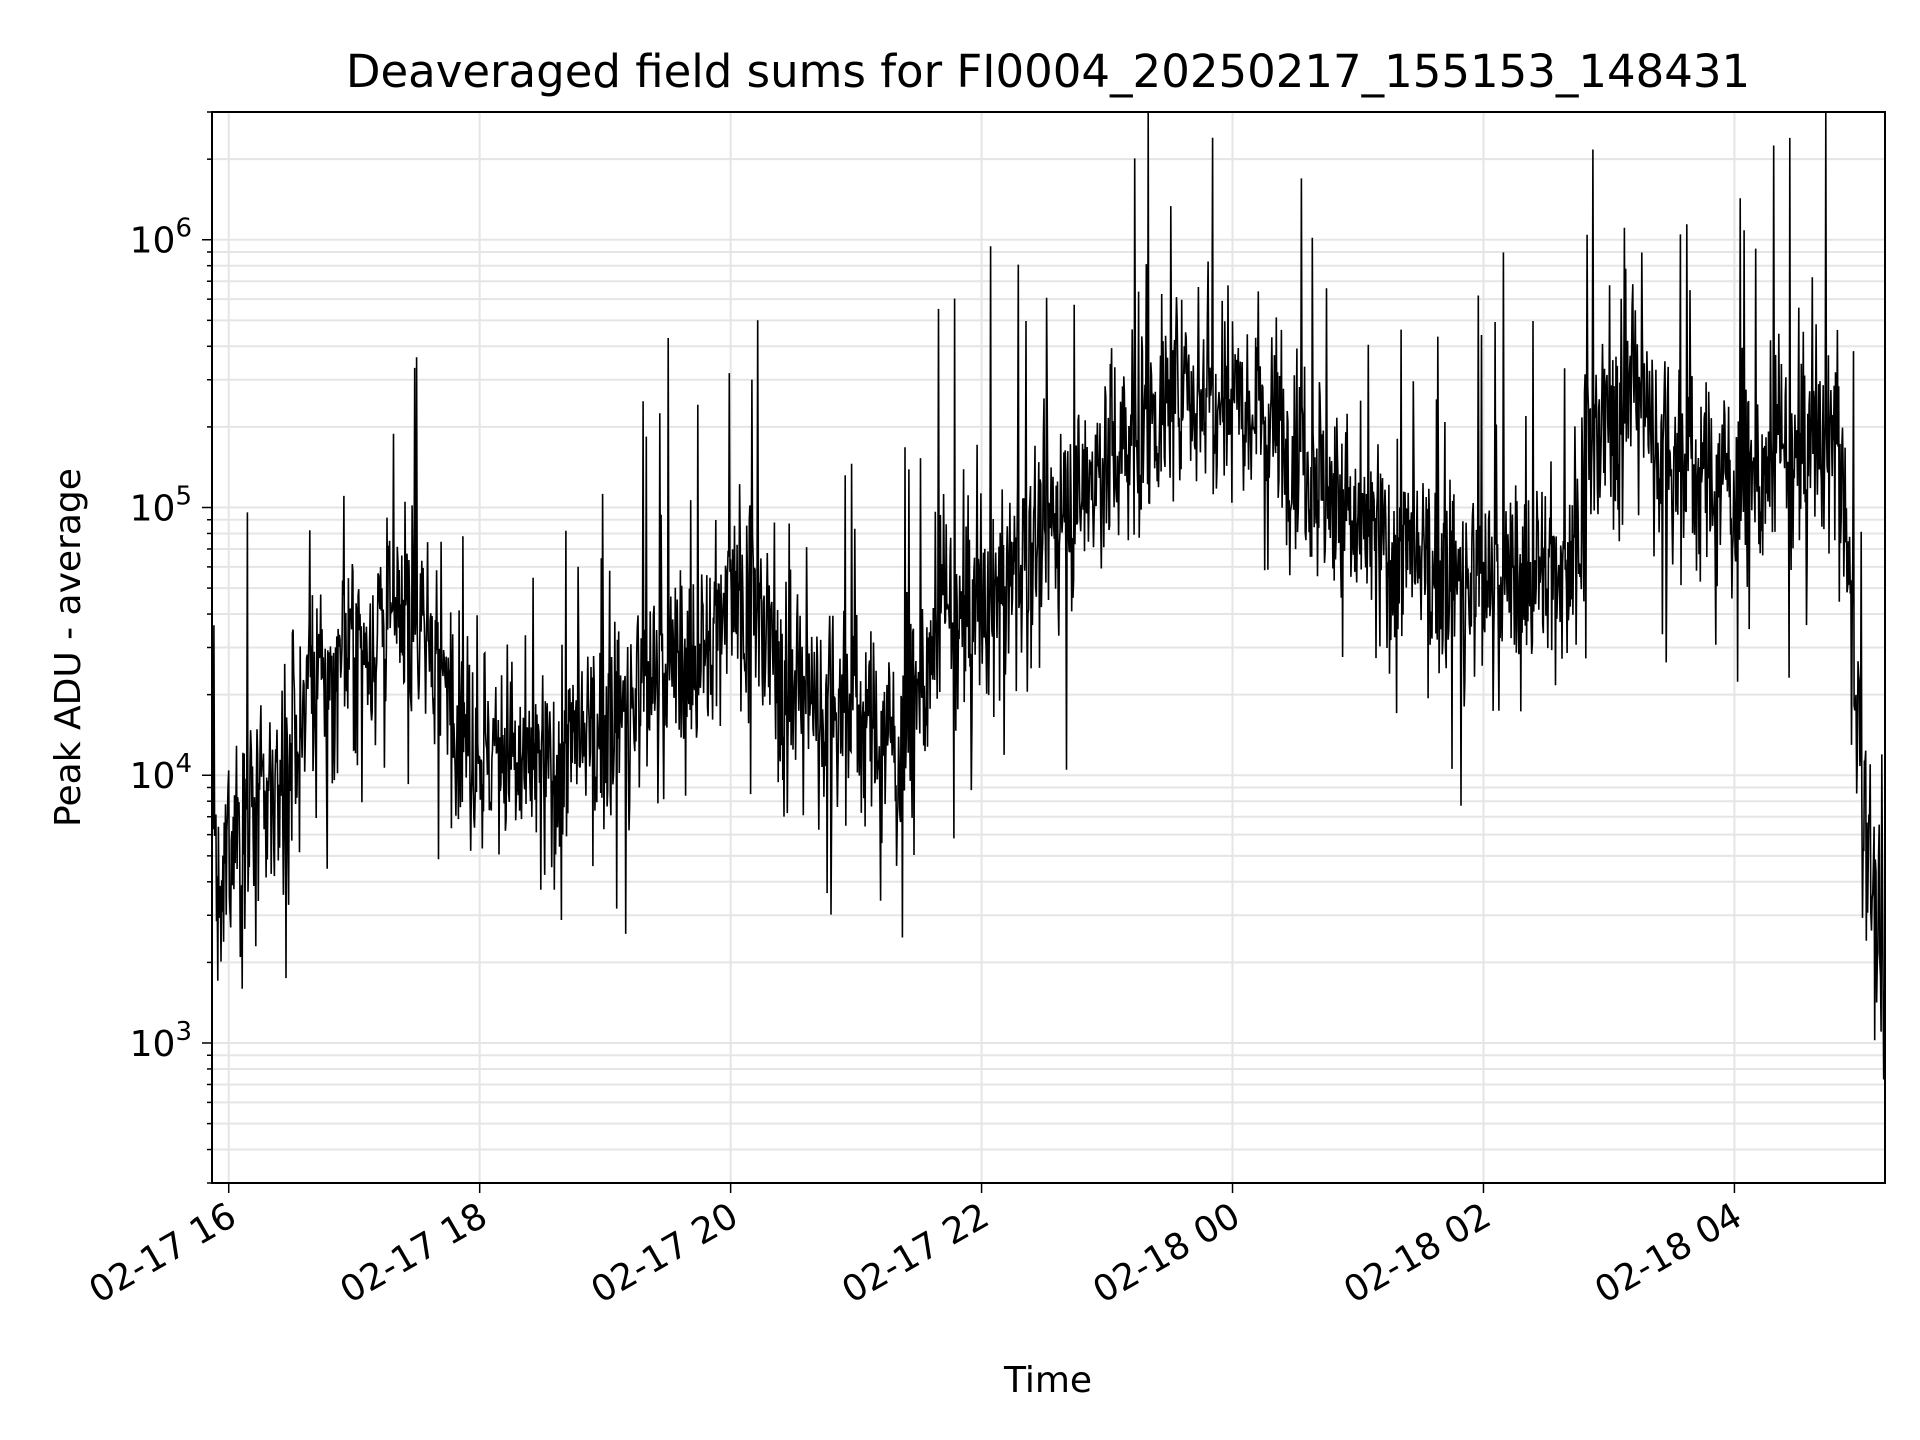 The height and width of the screenshot is (1440, 1920). I want to click on y-tick-label-exponent: 4, so click(183, 764).